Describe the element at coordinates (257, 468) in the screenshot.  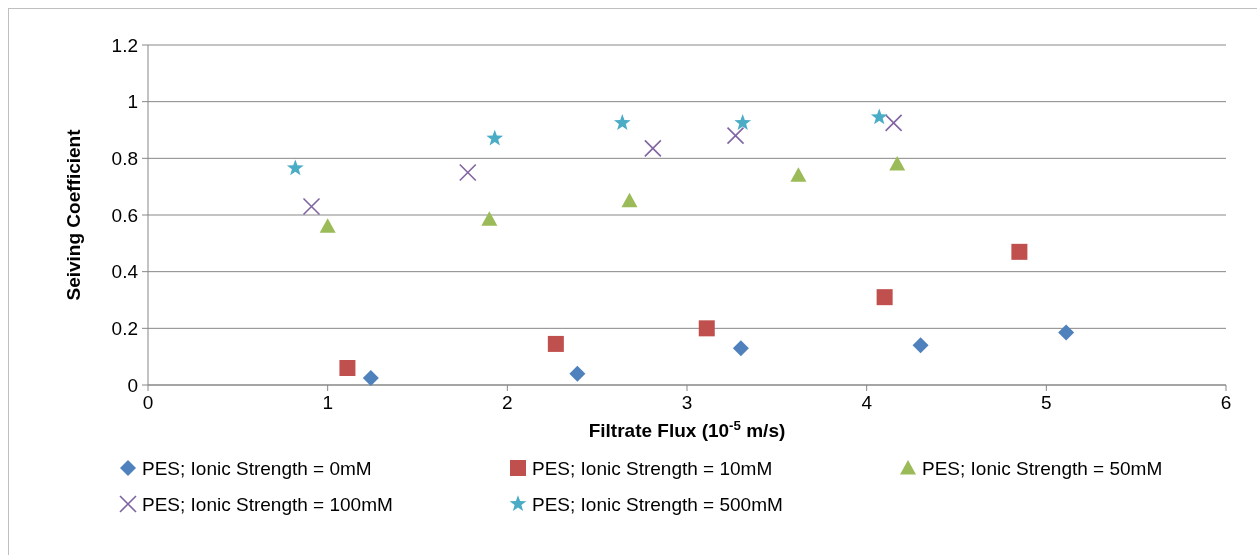
I see `legend-label: PES; Ionic Strength = 0mM` at that location.